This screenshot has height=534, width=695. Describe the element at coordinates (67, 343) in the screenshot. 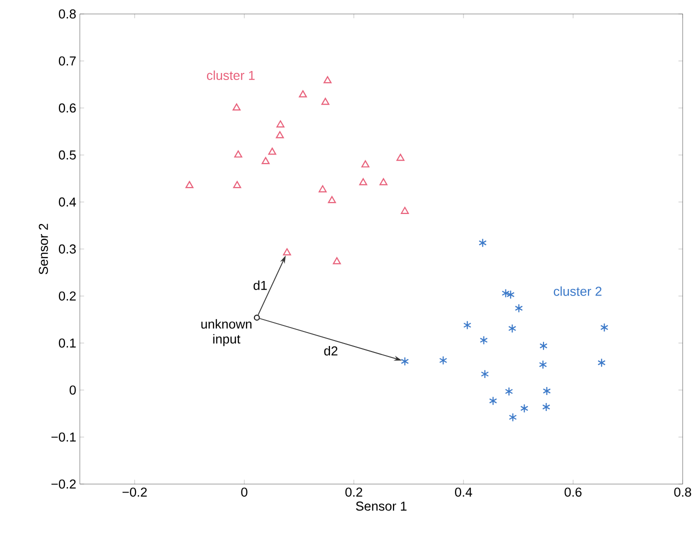

I see `y-tick-label: 0.1` at that location.